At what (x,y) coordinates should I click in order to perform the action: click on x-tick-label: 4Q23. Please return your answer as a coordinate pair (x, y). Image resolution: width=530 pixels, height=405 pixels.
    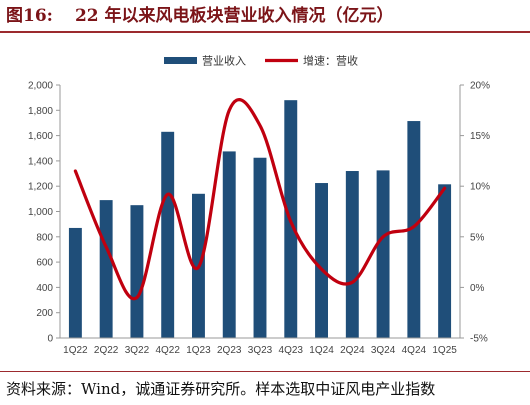
    Looking at the image, I should click on (291, 350).